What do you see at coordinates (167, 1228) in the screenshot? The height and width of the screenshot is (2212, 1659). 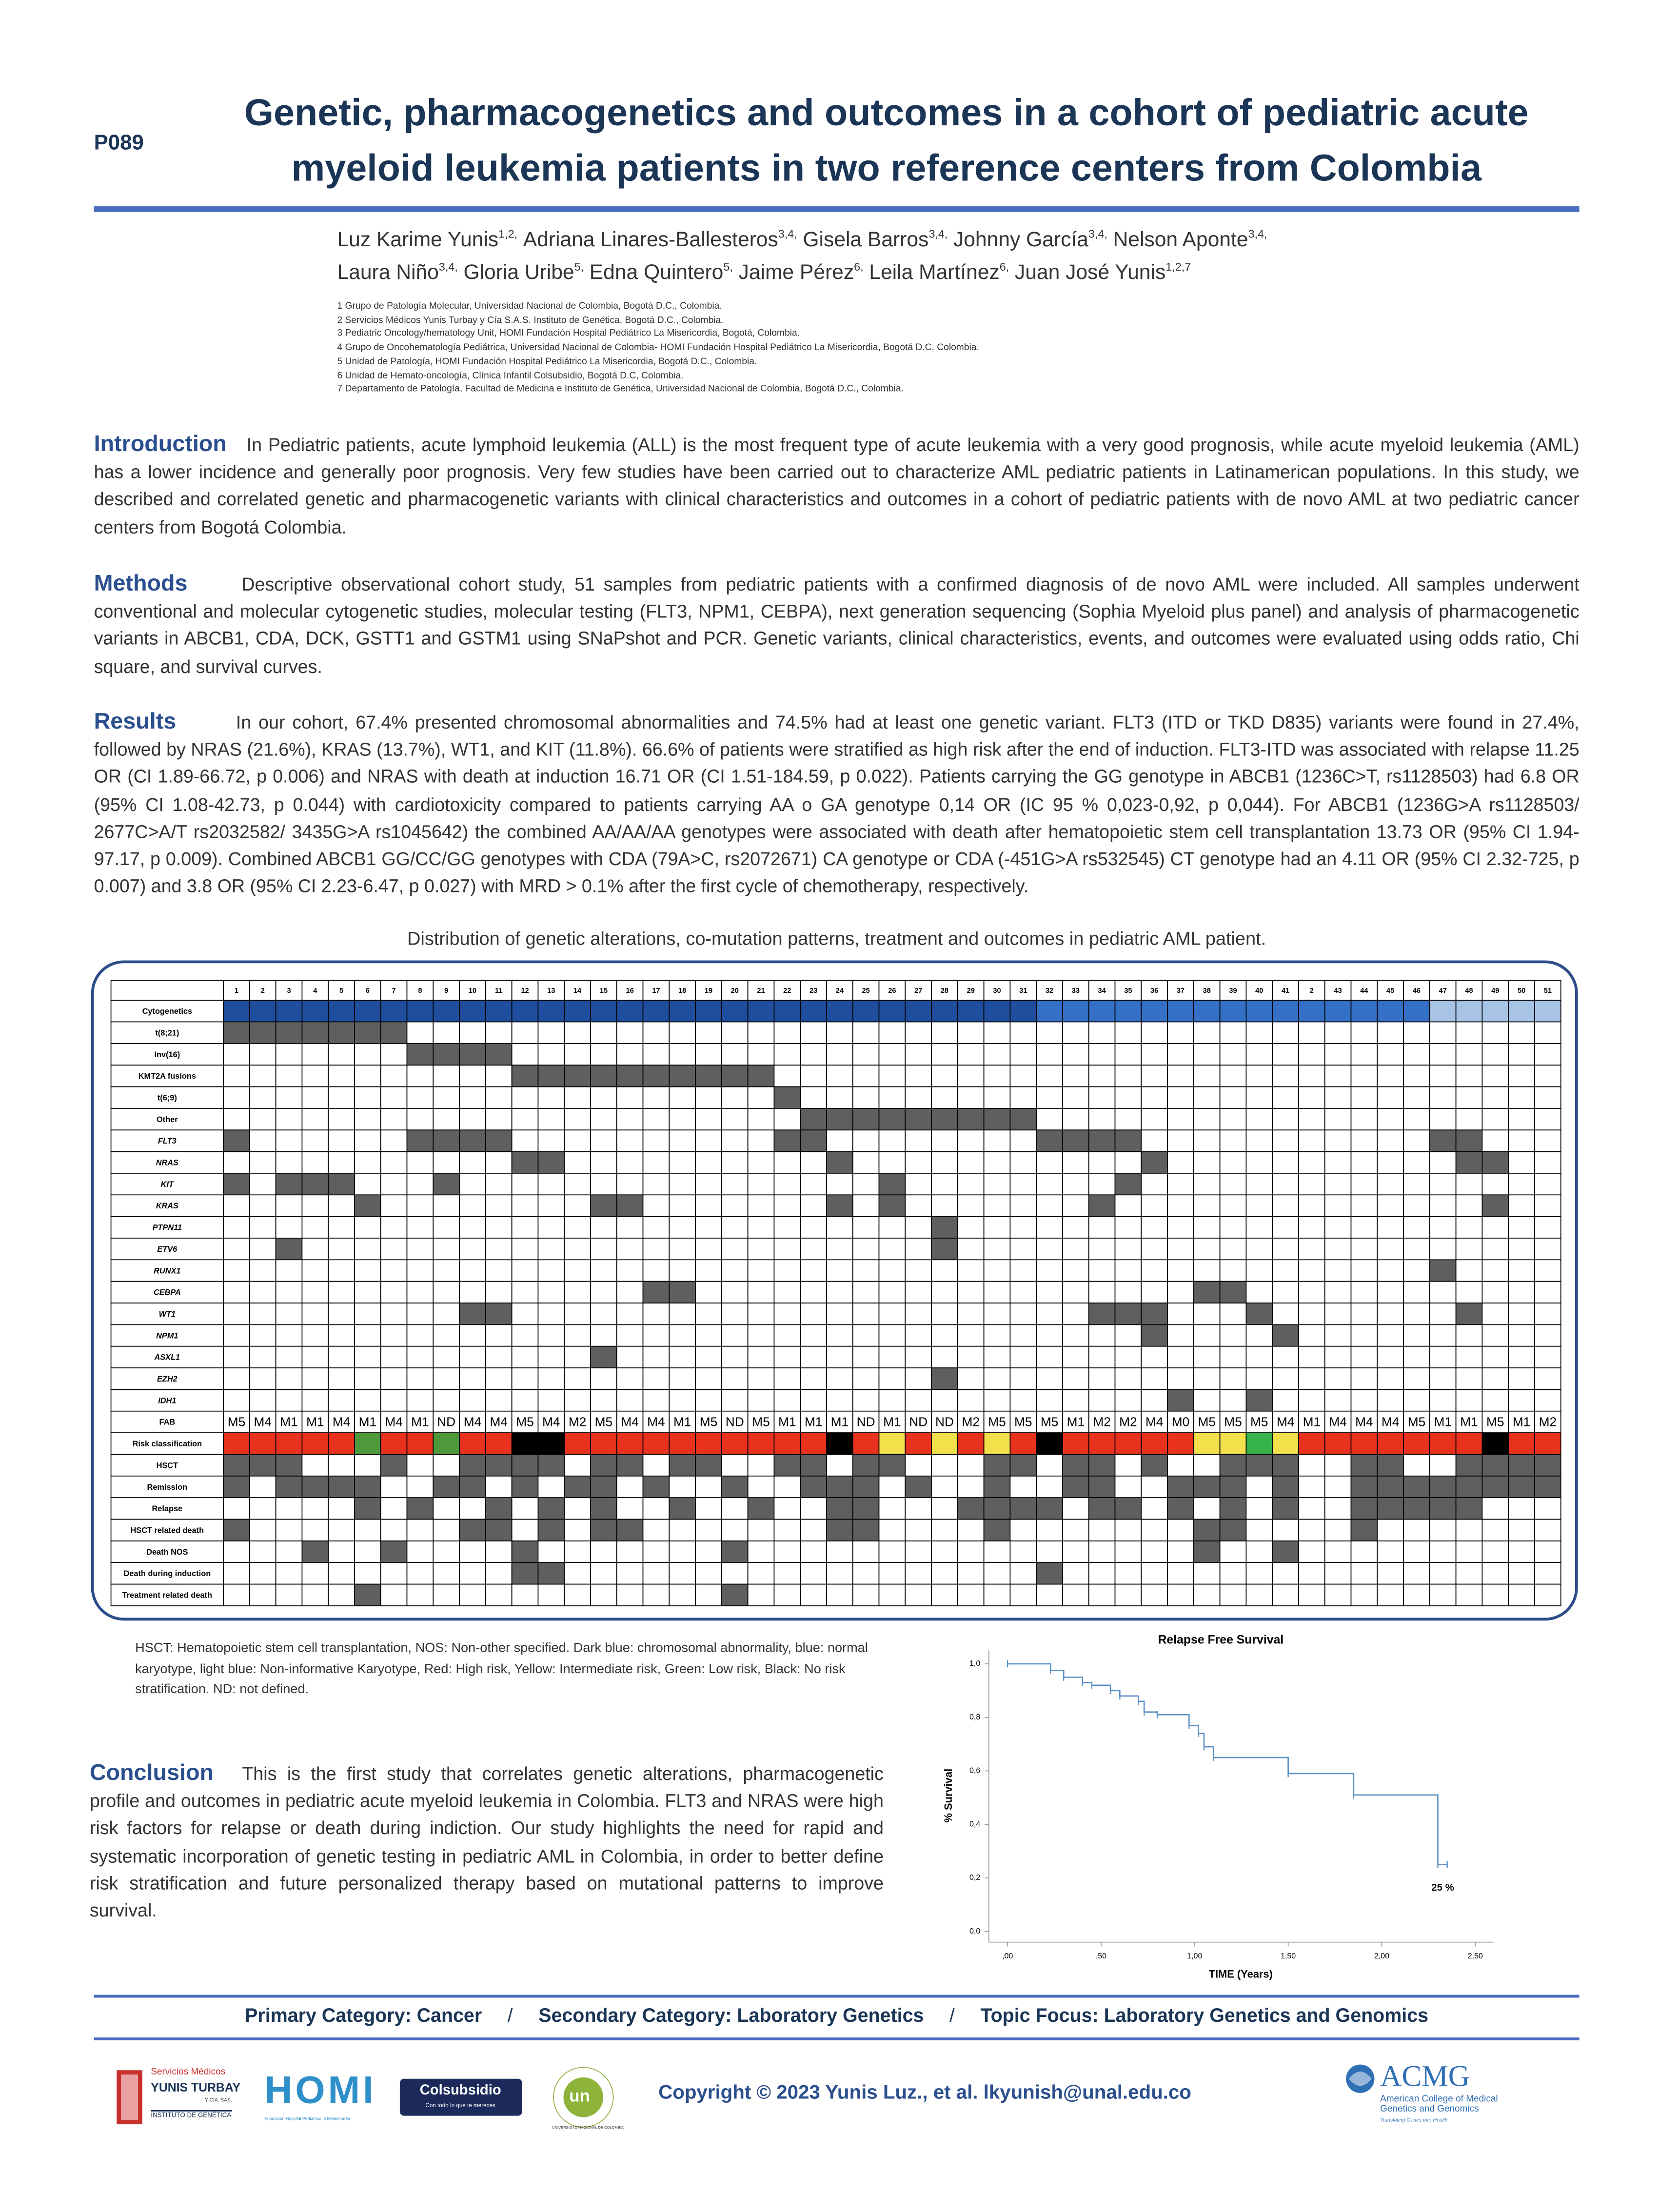 I see `row-label: PTPN11` at bounding box center [167, 1228].